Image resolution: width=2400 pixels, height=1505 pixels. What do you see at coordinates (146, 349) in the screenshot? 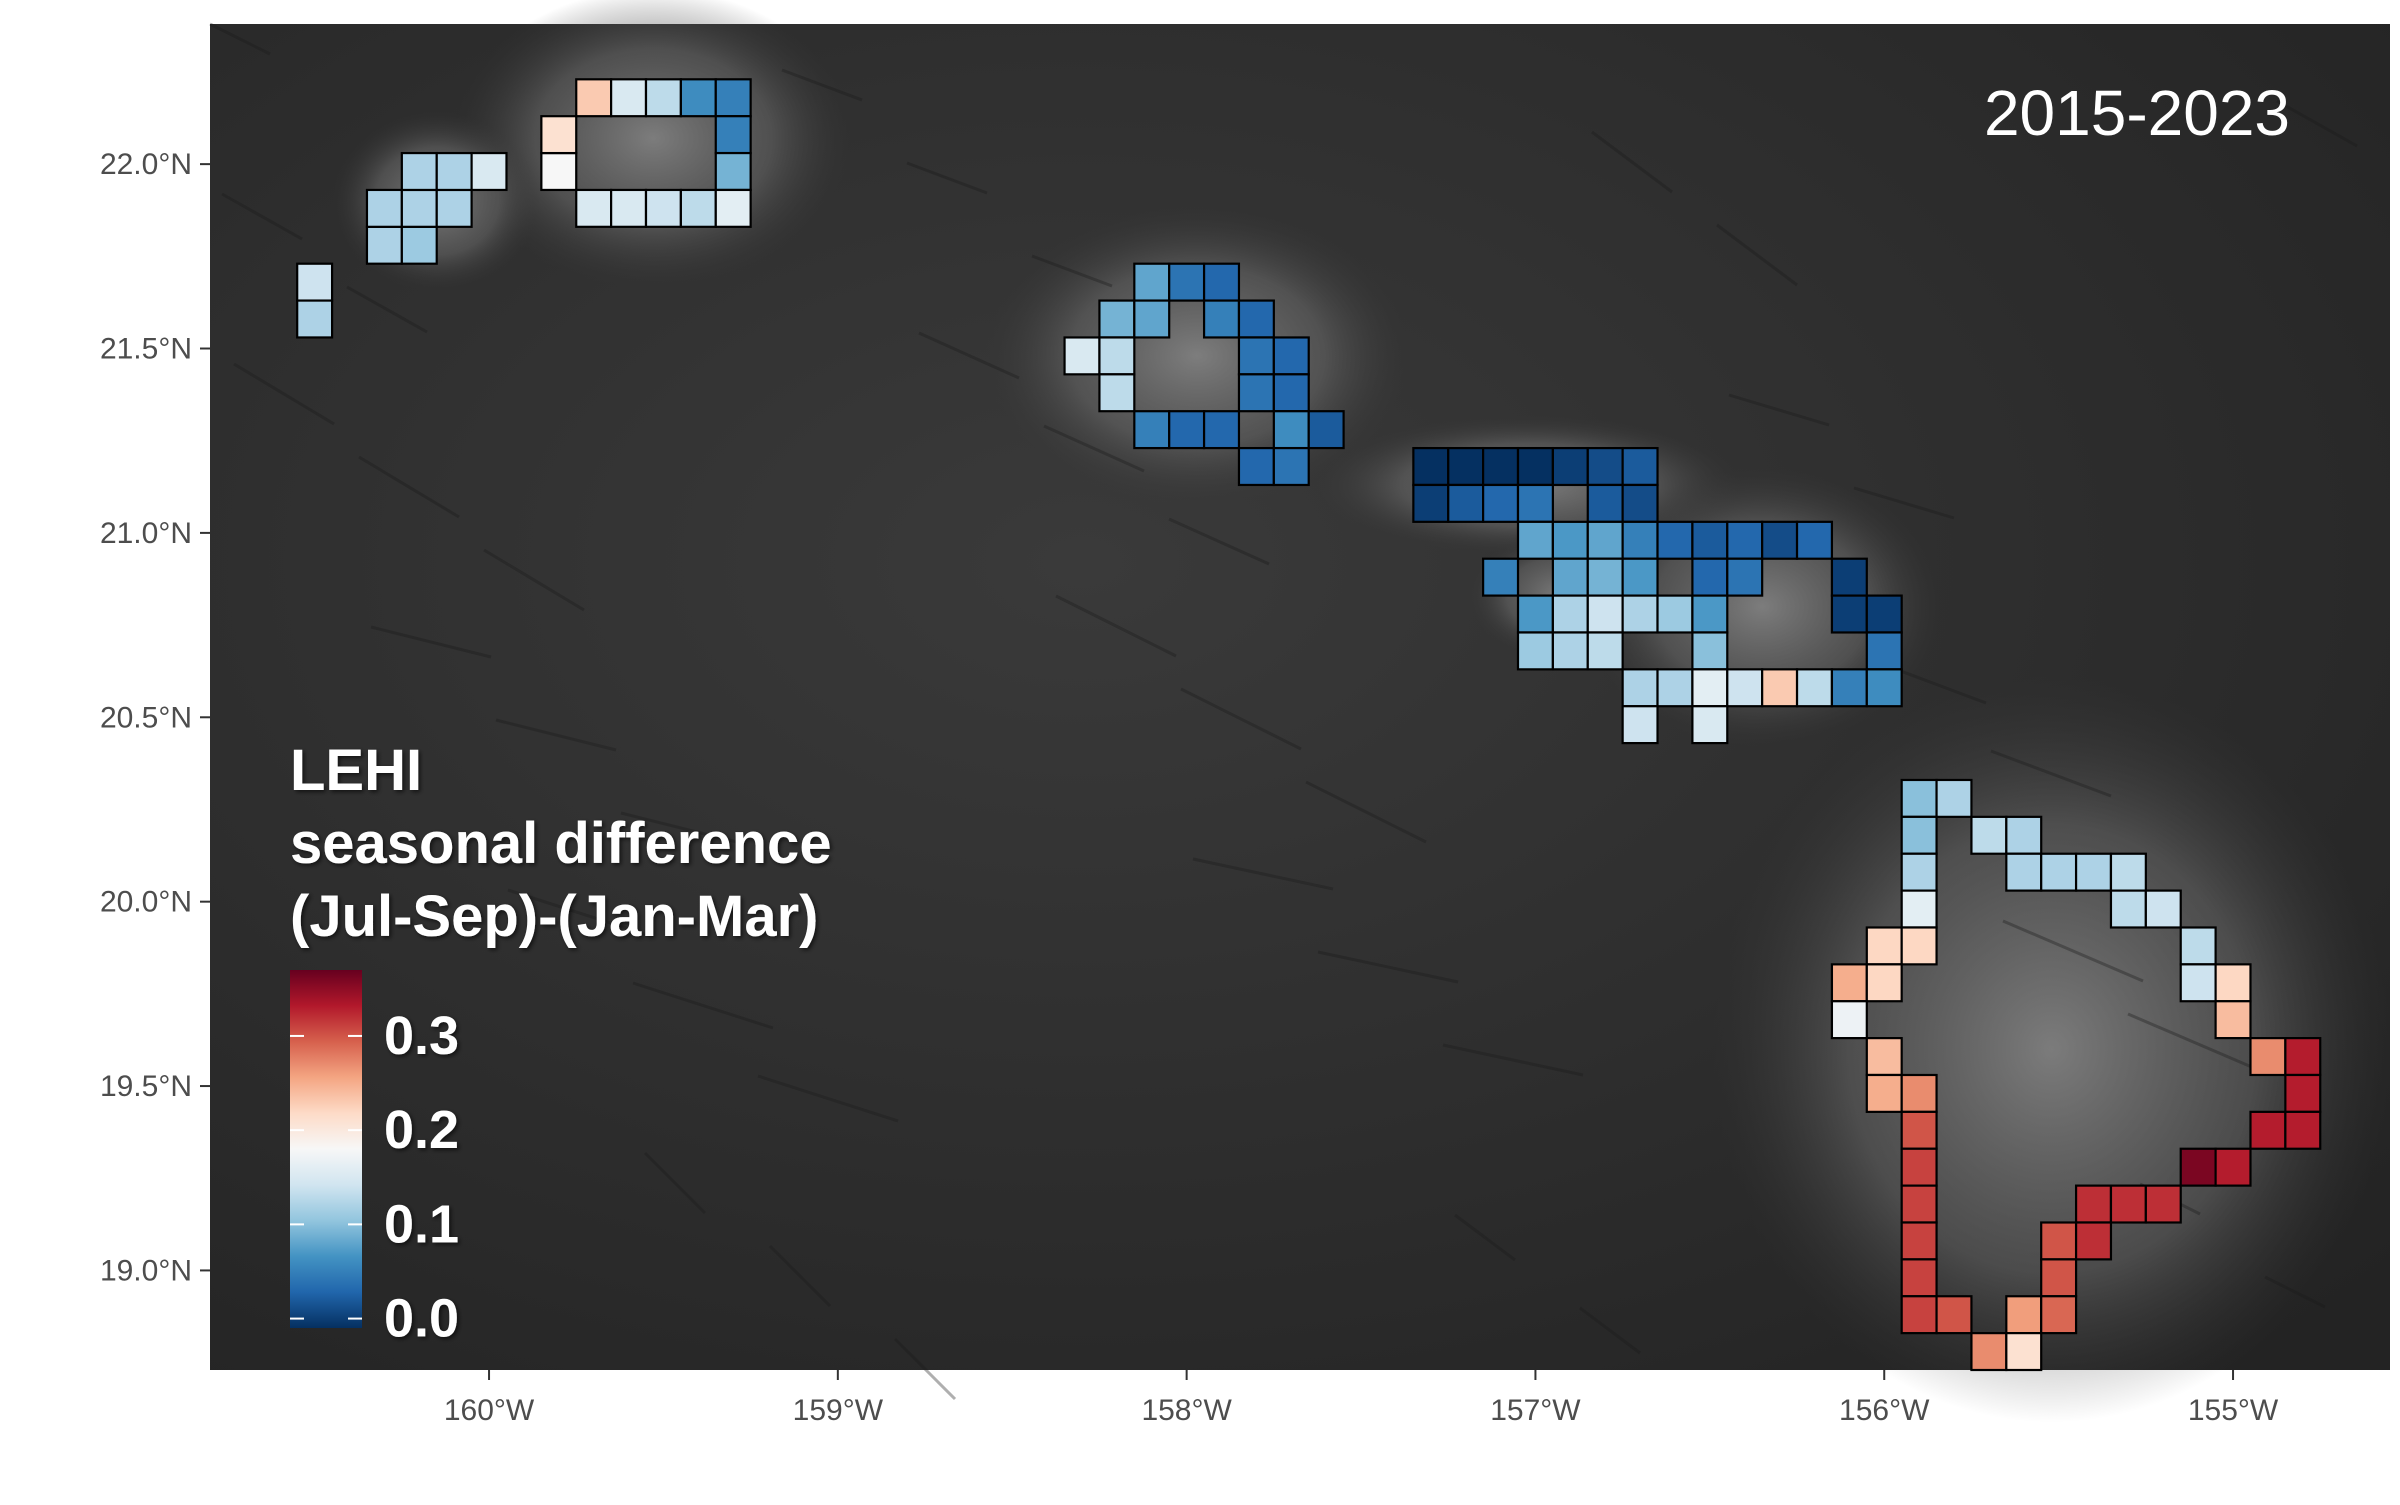
I see `y-tick-label: 21.5°N` at bounding box center [146, 349].